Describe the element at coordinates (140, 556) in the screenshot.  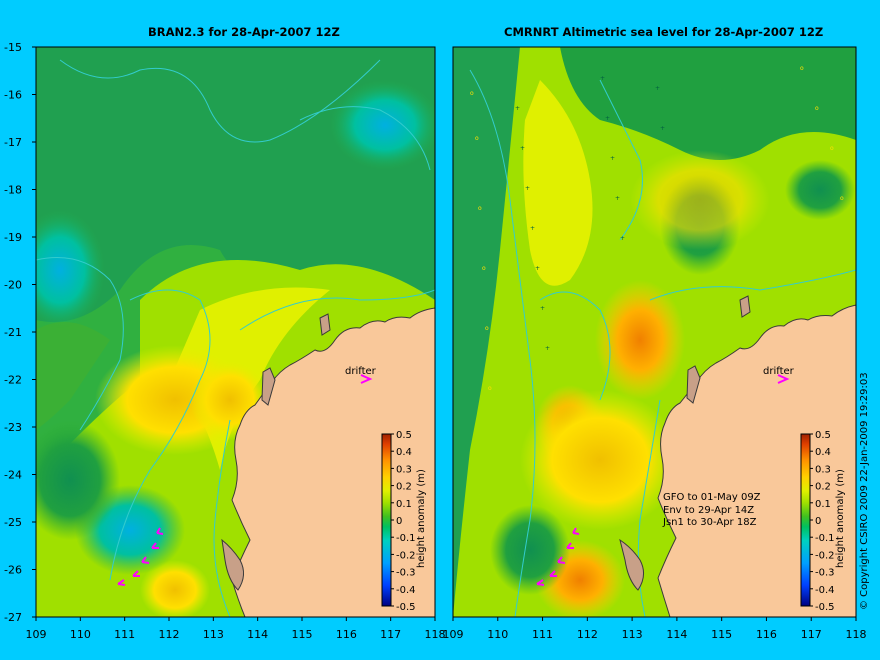
I see `left-drifter-track` at that location.